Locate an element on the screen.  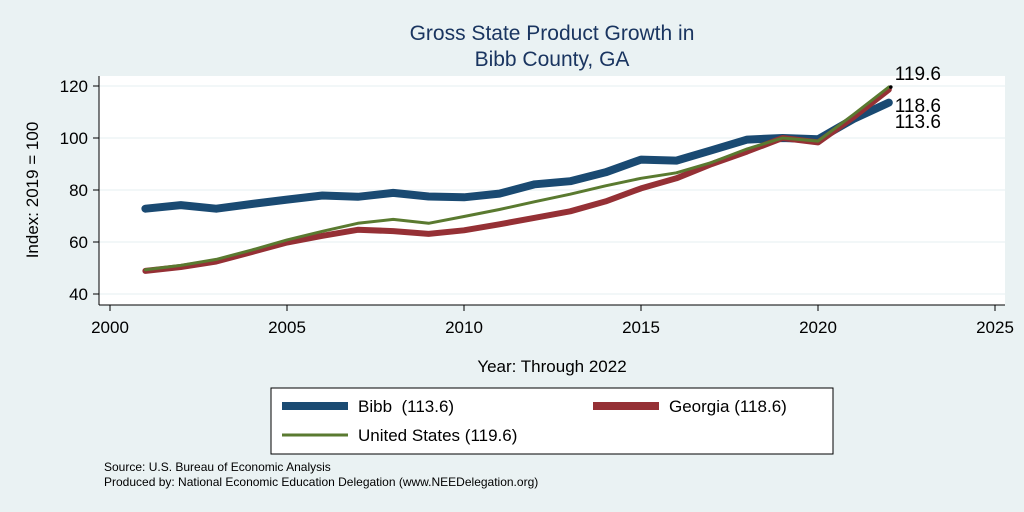
legend-label-united-states: United States (119.6) is located at coordinates (437, 435).